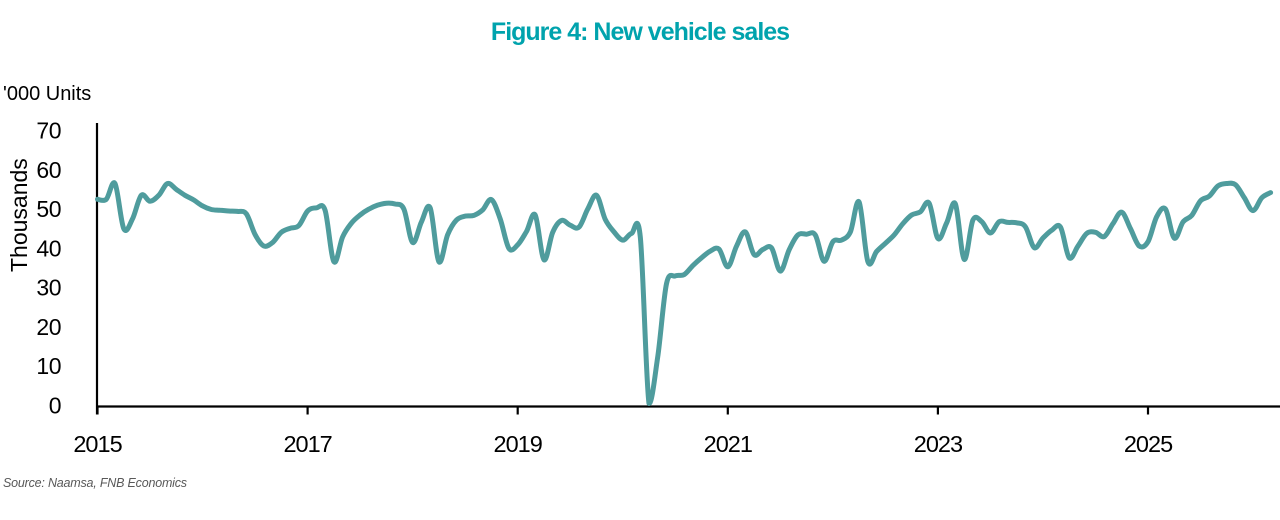 Image resolution: width=1280 pixels, height=520 pixels. Describe the element at coordinates (97, 444) in the screenshot. I see `x-tick-label: 2015` at that location.